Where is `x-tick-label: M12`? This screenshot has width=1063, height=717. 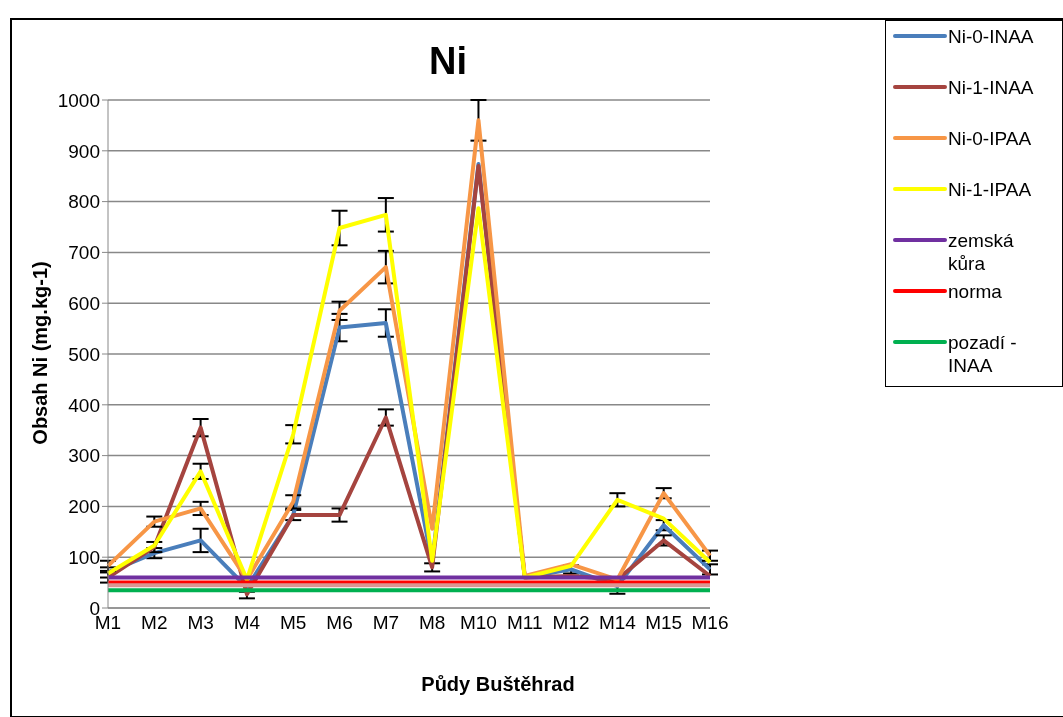 x-tick-label: M12 is located at coordinates (571, 623).